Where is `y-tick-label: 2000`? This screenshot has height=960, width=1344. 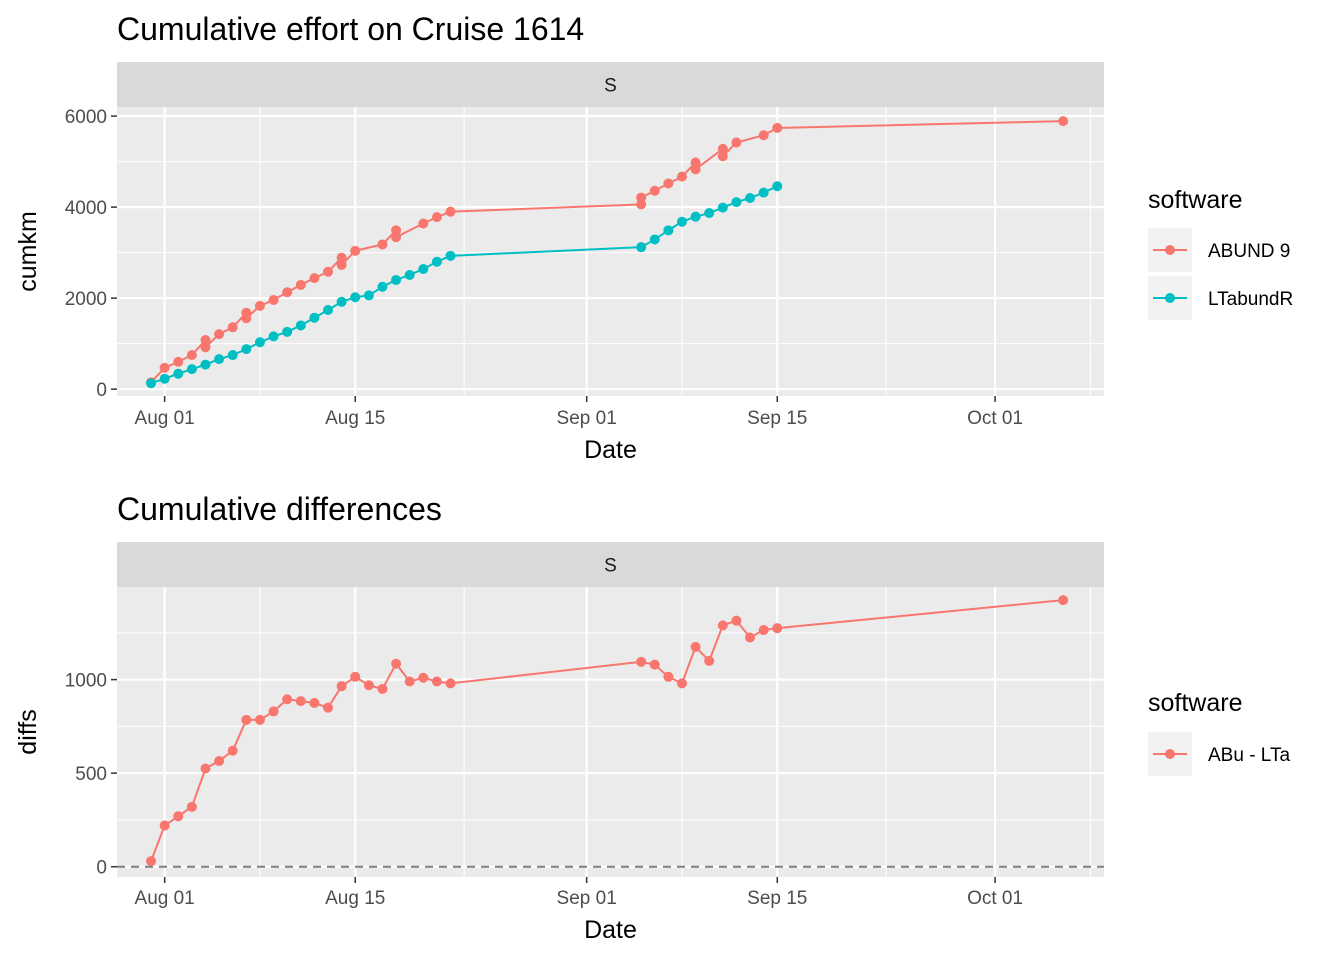
y-tick-label: 2000 is located at coordinates (86, 299).